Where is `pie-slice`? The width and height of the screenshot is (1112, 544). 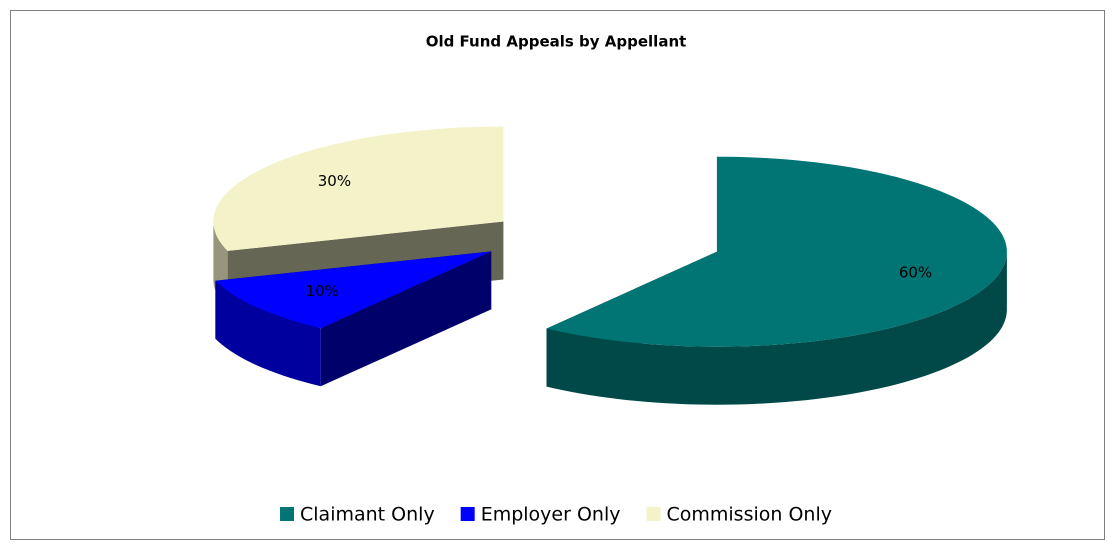 pie-slice is located at coordinates (353, 319).